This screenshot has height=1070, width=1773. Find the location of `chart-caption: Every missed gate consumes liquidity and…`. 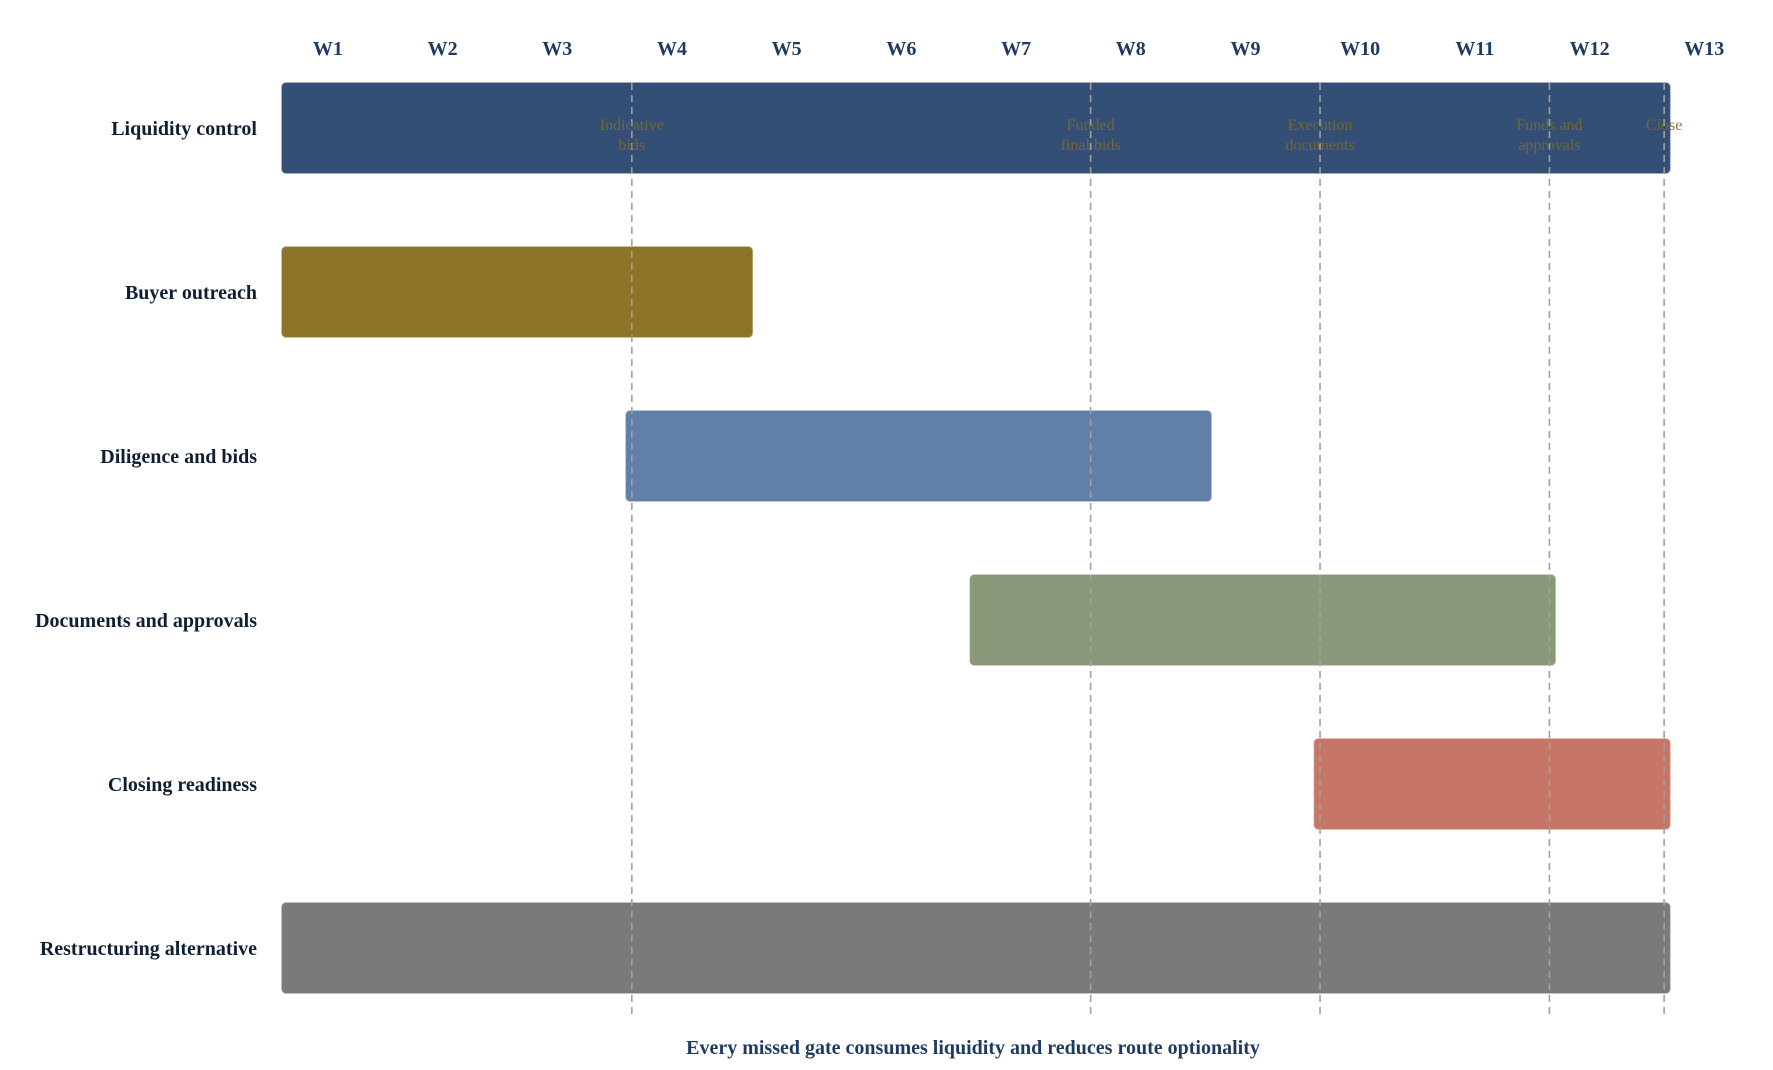

chart-caption: Every missed gate consumes liquidity and… is located at coordinates (973, 1048).